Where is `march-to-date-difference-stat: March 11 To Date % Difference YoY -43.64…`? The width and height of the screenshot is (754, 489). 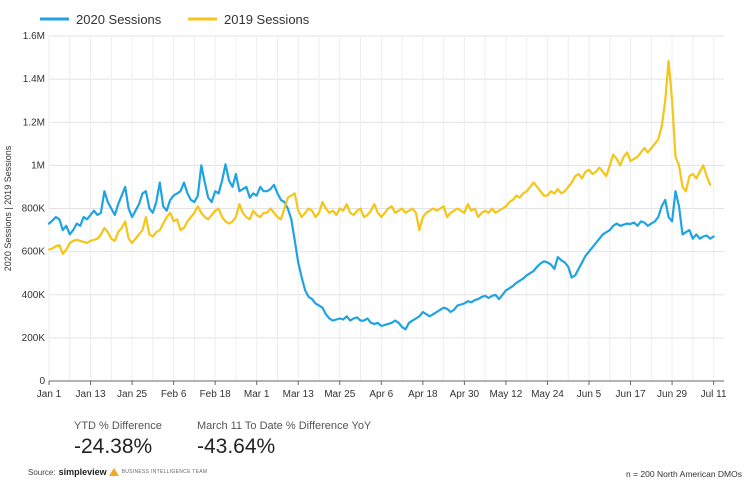
march-to-date-difference-stat: March 11 To Date % Difference YoY -43.64… is located at coordinates (284, 439).